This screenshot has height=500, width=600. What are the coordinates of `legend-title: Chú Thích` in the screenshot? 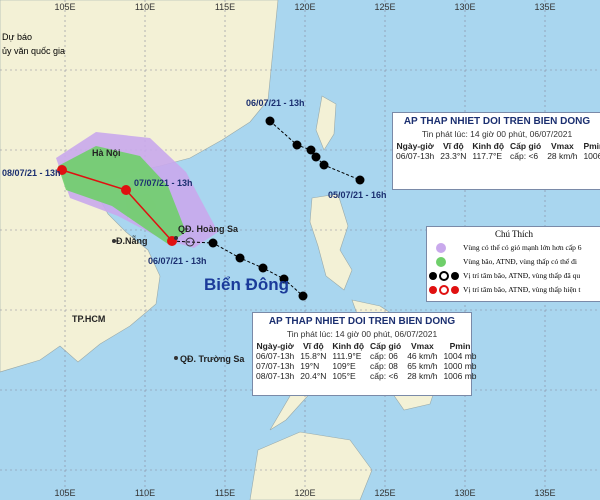 It's located at (514, 234).